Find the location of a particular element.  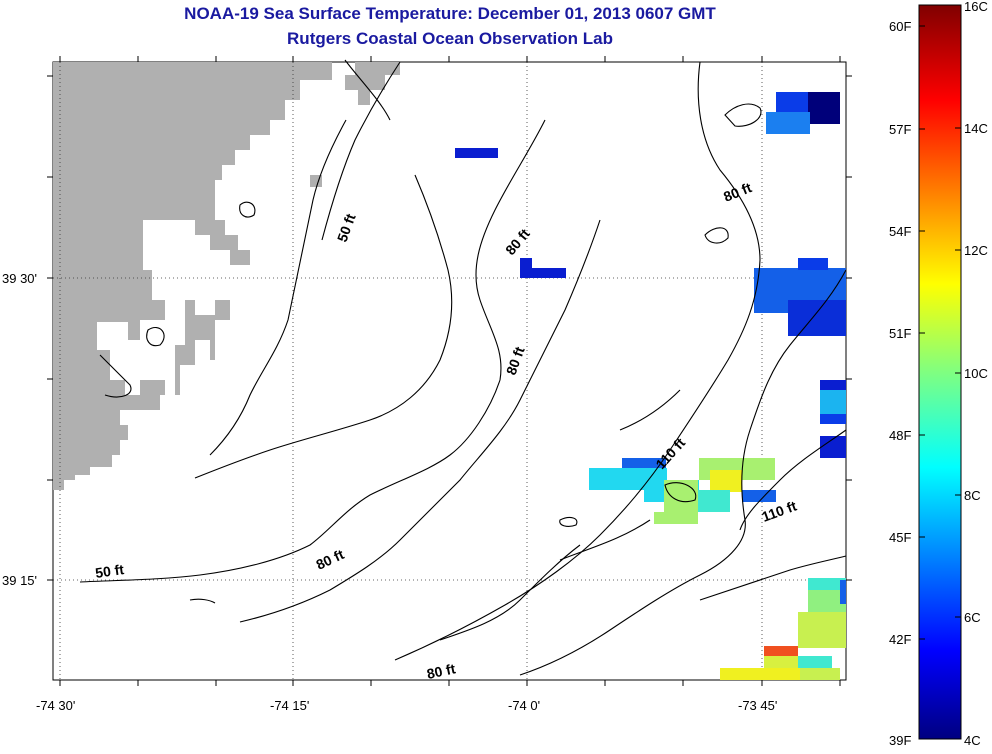

colorbar-fahrenheit-label: 54F is located at coordinates (900, 231).